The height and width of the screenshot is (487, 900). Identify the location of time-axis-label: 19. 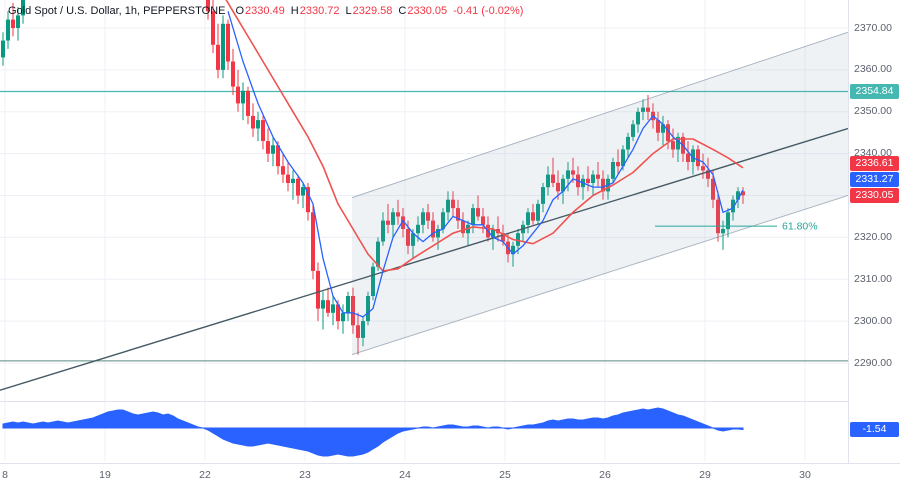
(105, 475).